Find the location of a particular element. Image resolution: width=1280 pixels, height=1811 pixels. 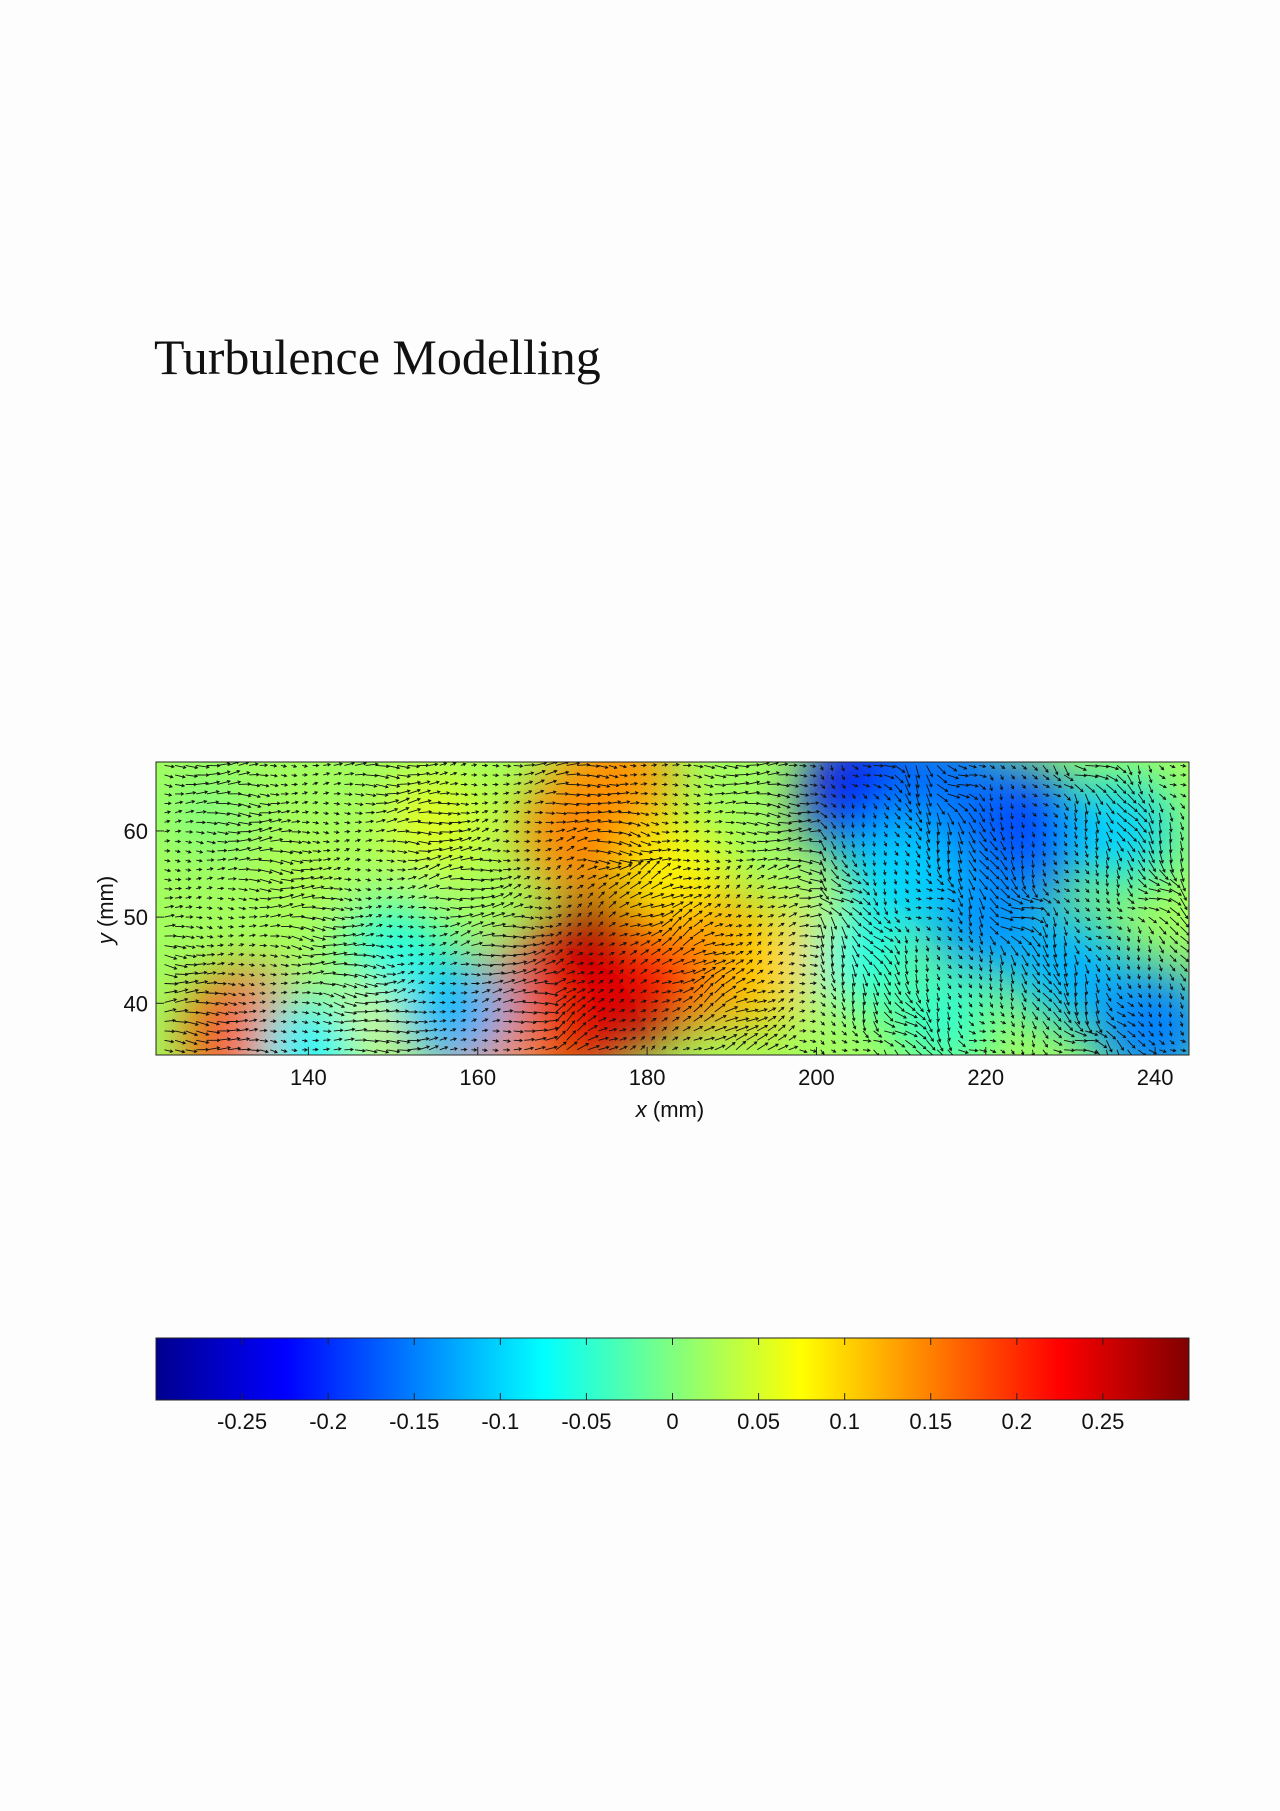

x-axis-label: x (mm) is located at coordinates (669, 1109).